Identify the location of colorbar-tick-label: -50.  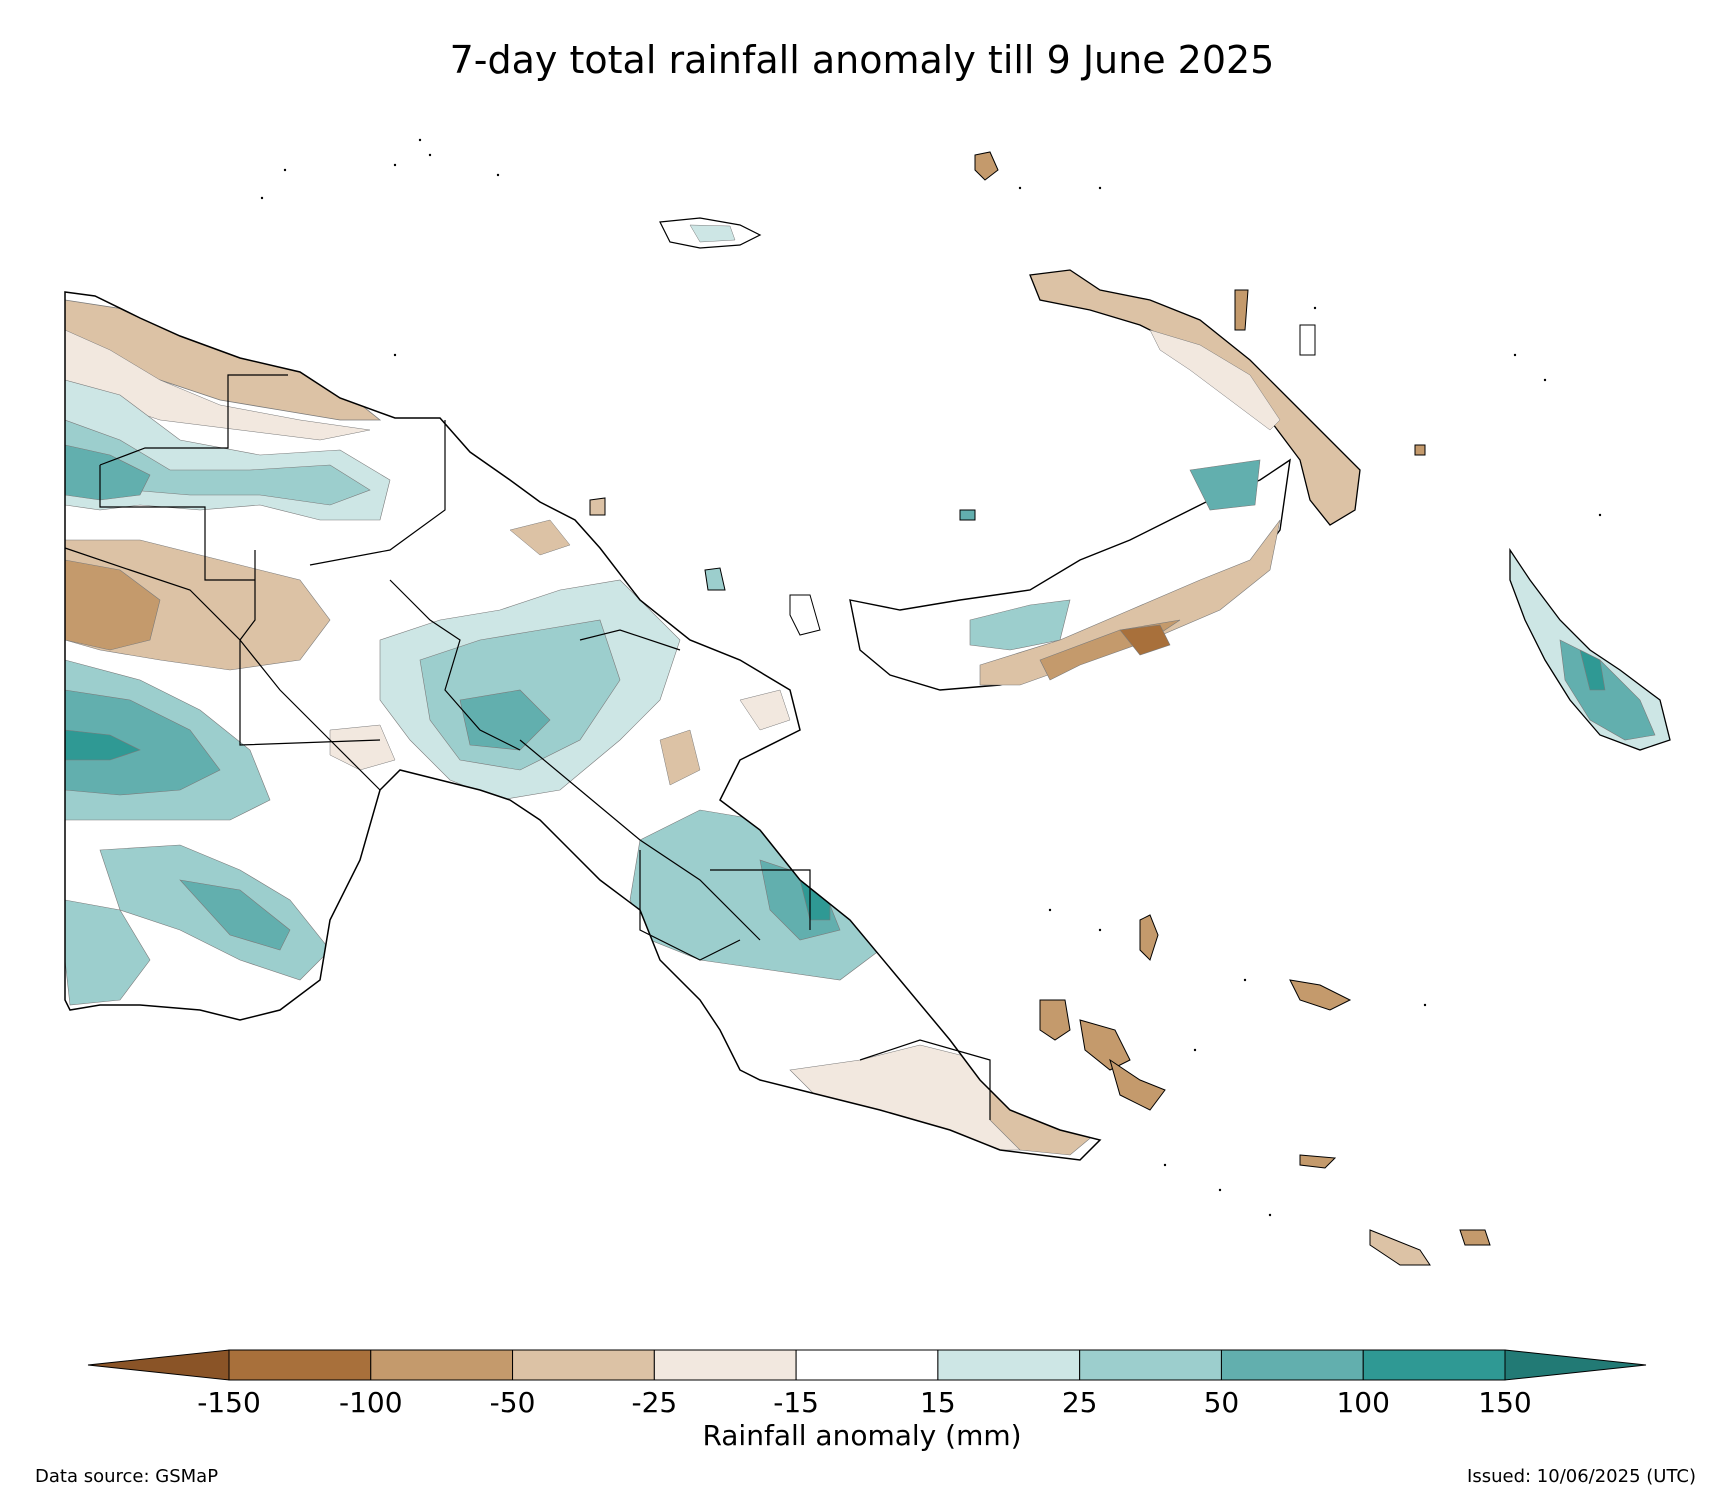
(512, 1402).